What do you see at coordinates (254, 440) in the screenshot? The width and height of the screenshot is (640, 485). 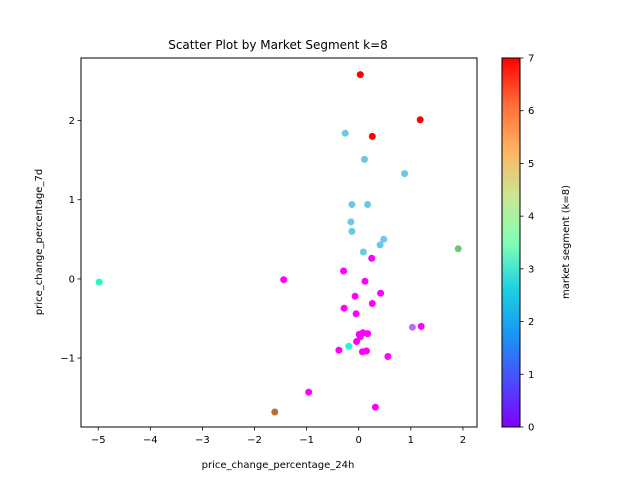 I see `x-tick-label: −2` at bounding box center [254, 440].